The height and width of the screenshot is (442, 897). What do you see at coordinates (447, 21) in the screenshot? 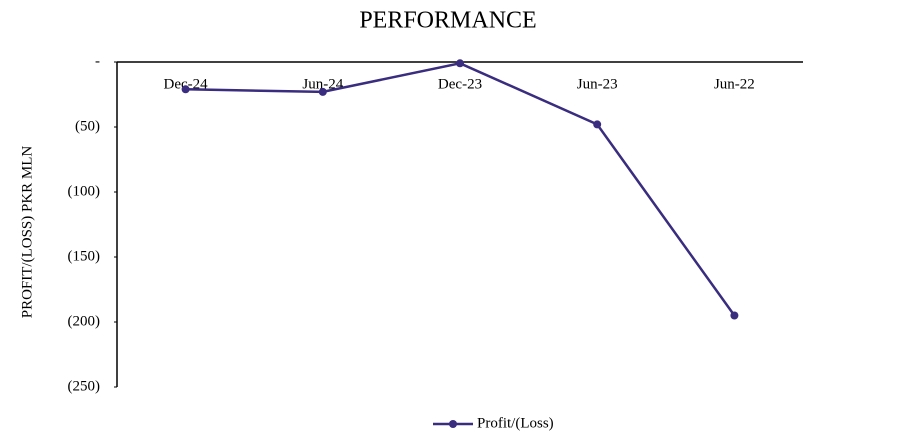
I see `chart-title: PERFORMANCE` at bounding box center [447, 21].